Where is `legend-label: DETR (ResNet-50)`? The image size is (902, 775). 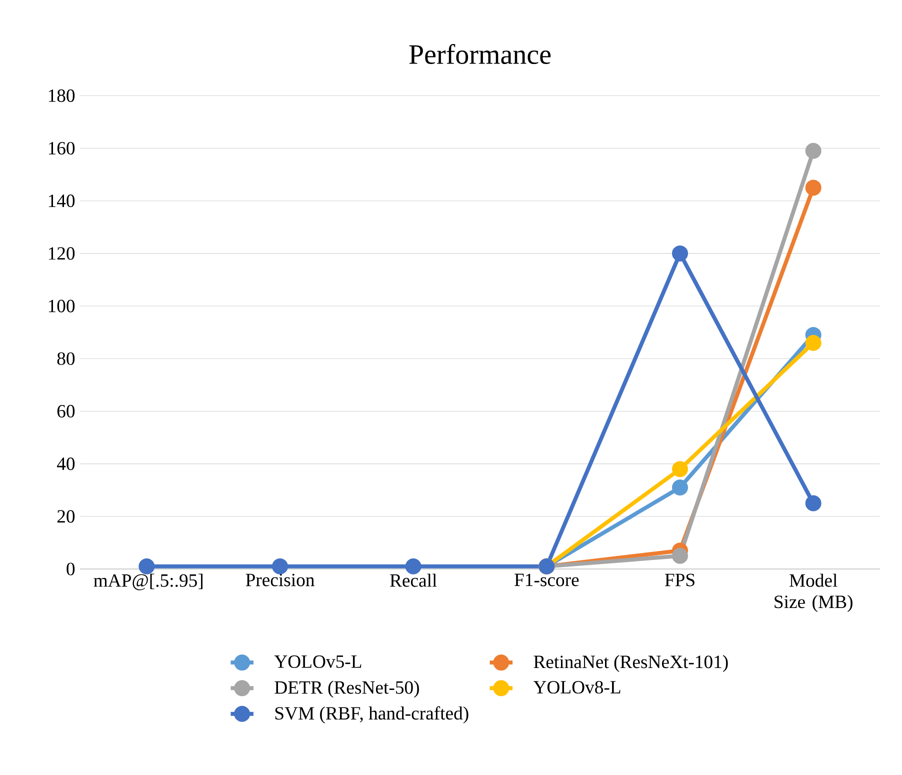 legend-label: DETR (ResNet-50) is located at coordinates (346, 689).